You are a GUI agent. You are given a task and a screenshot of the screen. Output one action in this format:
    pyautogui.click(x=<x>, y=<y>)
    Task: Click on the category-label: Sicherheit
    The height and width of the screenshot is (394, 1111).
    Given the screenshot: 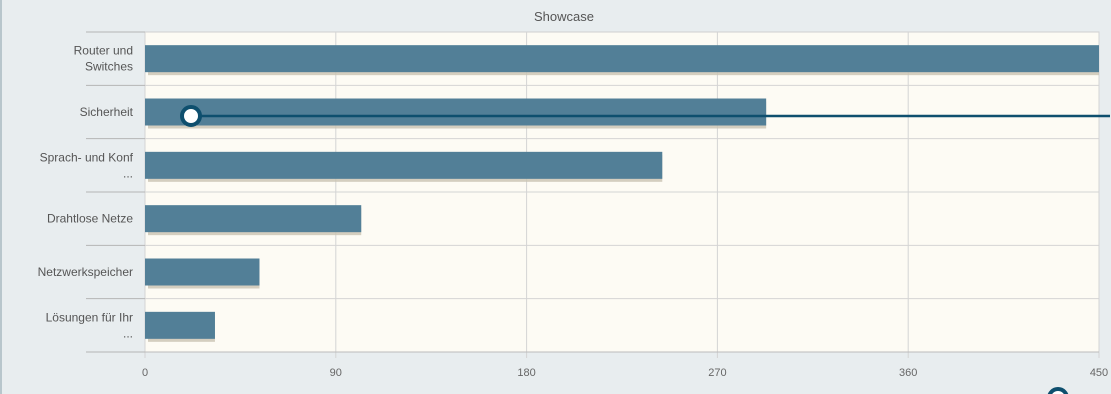 What is the action you would take?
    pyautogui.click(x=107, y=112)
    